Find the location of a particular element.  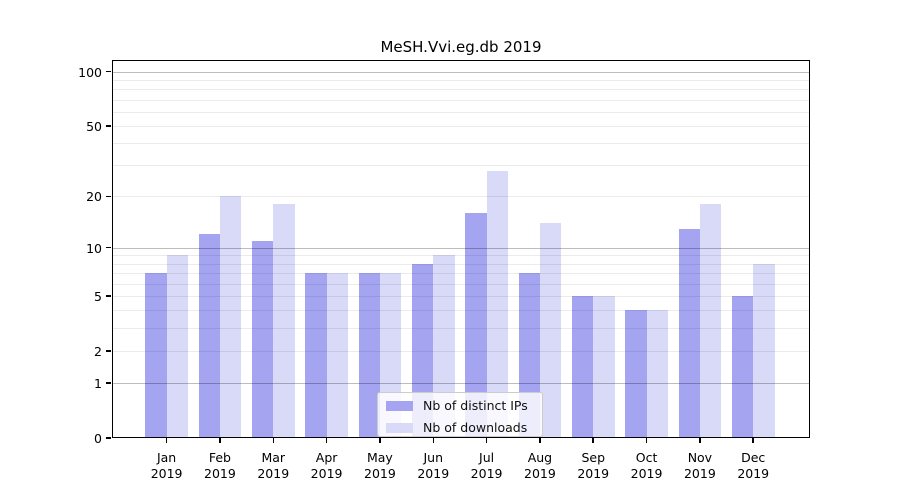

legend-label-distinct-ips: Nb of distinct IPs is located at coordinates (475, 405).